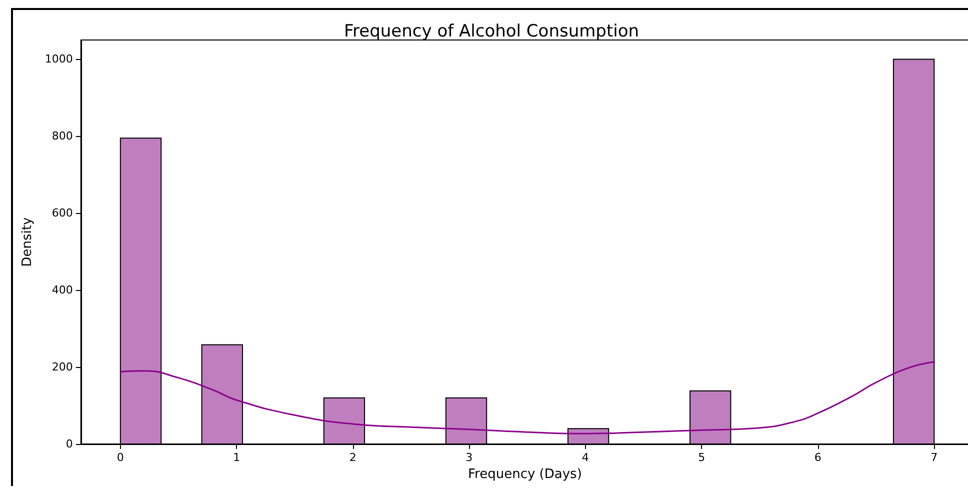 This screenshot has width=968, height=489. What do you see at coordinates (527, 397) in the screenshot?
I see `line-series` at bounding box center [527, 397].